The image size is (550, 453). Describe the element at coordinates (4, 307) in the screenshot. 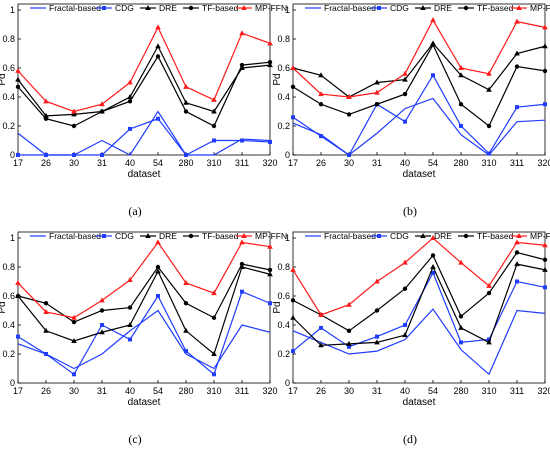

I see `y-axis-label: Pd` at that location.